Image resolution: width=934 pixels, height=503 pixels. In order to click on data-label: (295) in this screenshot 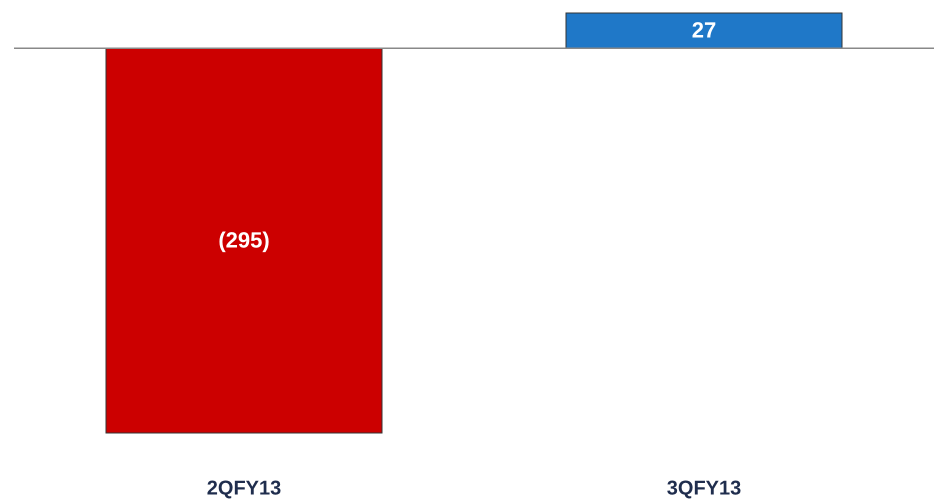, I will do `click(244, 240)`.